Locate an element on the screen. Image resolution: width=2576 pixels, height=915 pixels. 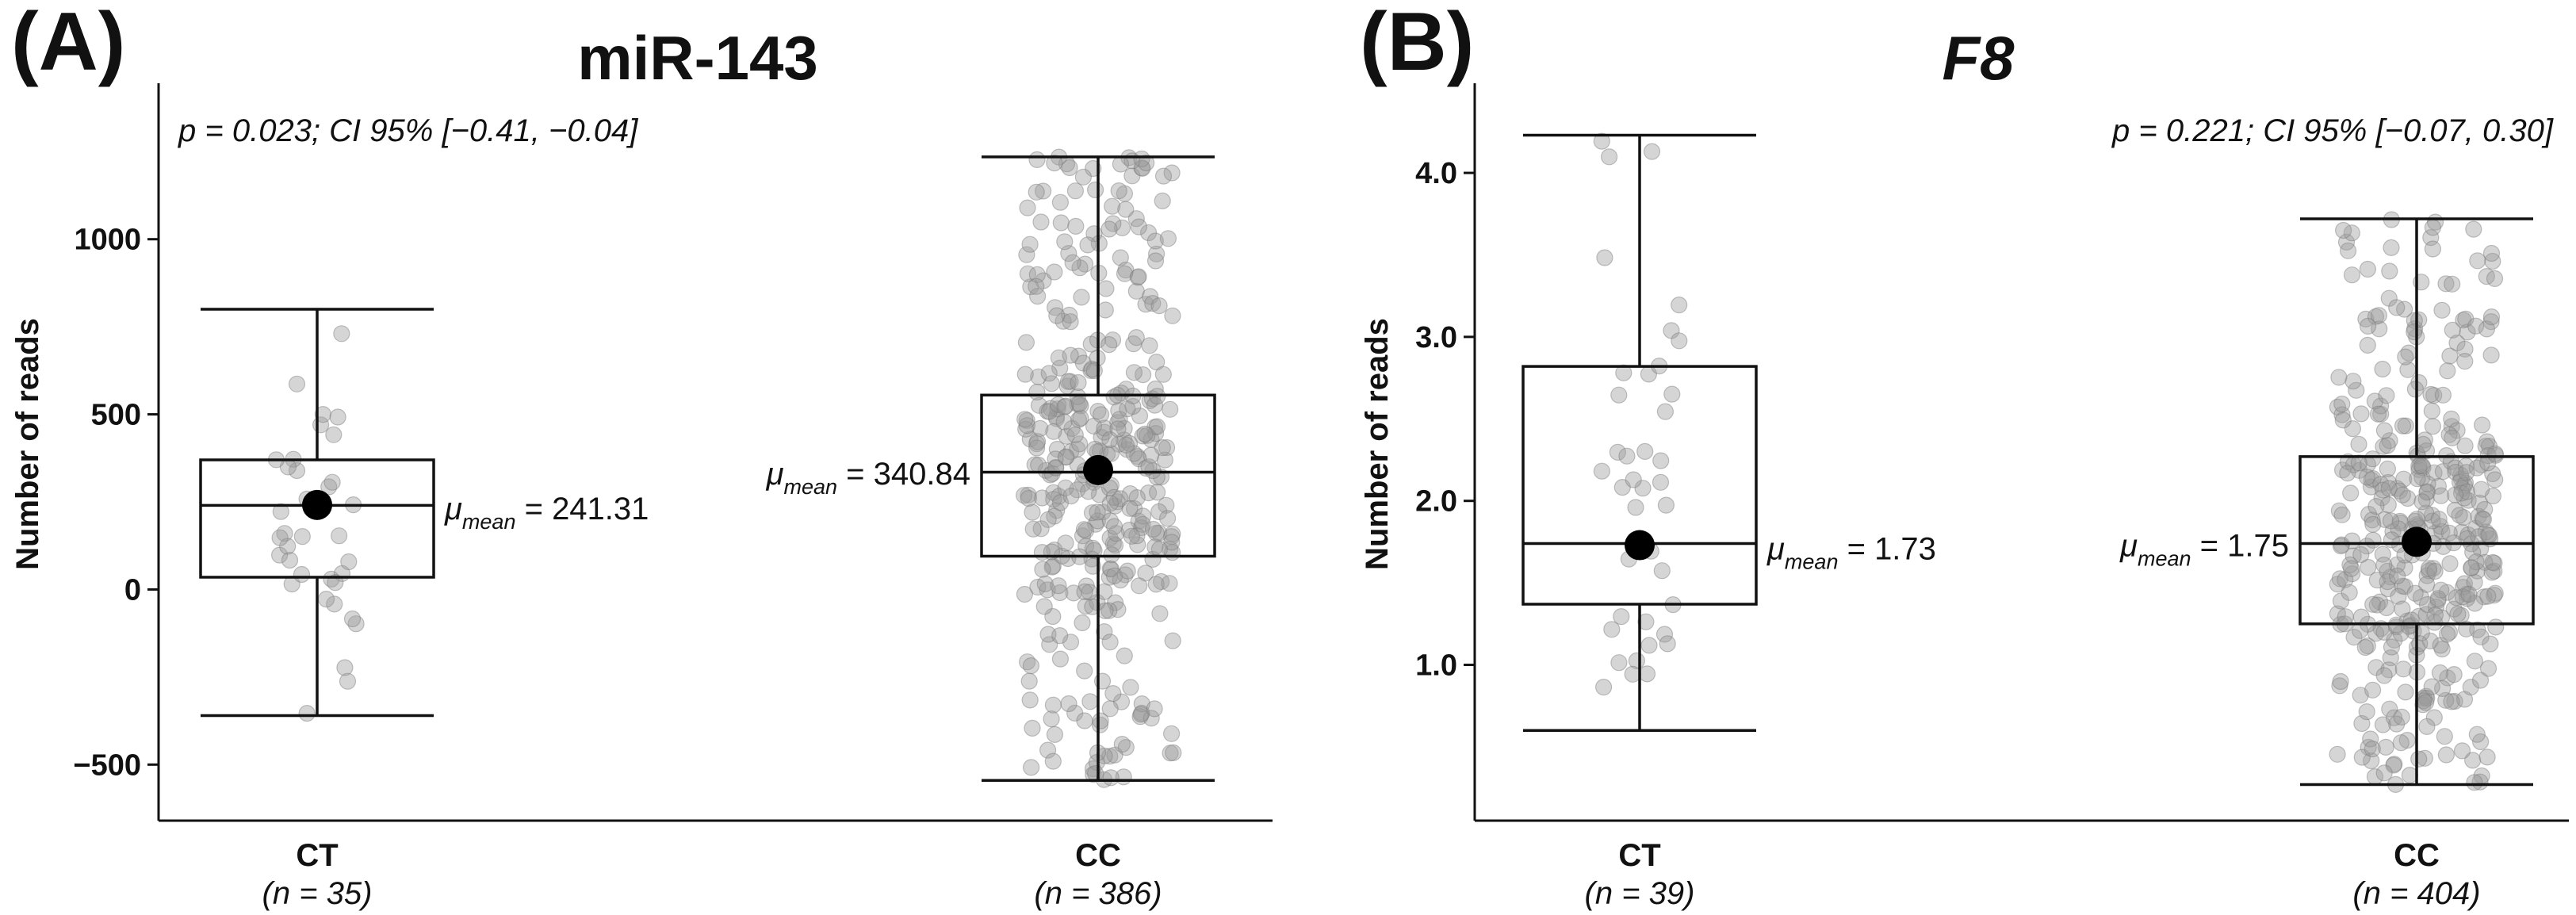
sample-size-label: (n = 386) is located at coordinates (1098, 893).